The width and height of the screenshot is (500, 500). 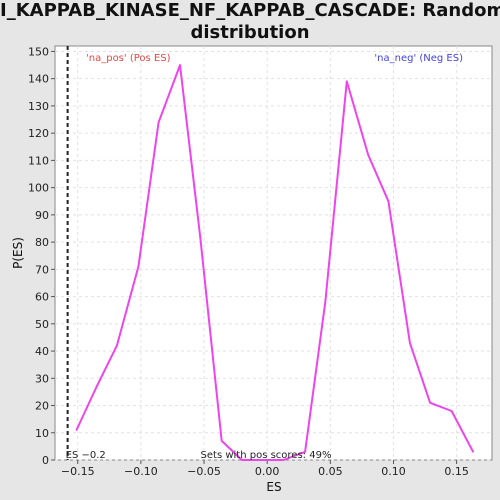 I want to click on x-tick-label: −0.15, so click(x=78, y=471).